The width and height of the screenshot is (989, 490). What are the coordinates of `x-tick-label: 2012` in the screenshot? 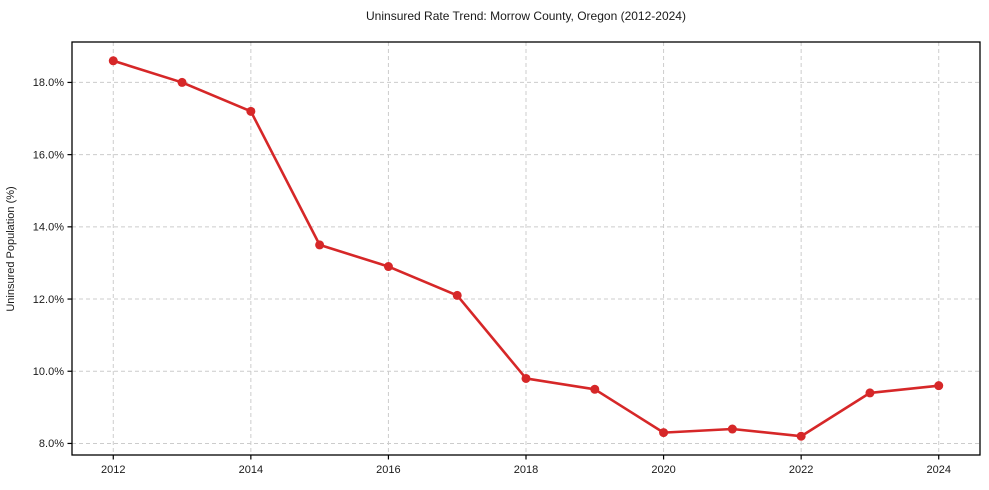 It's located at (113, 470).